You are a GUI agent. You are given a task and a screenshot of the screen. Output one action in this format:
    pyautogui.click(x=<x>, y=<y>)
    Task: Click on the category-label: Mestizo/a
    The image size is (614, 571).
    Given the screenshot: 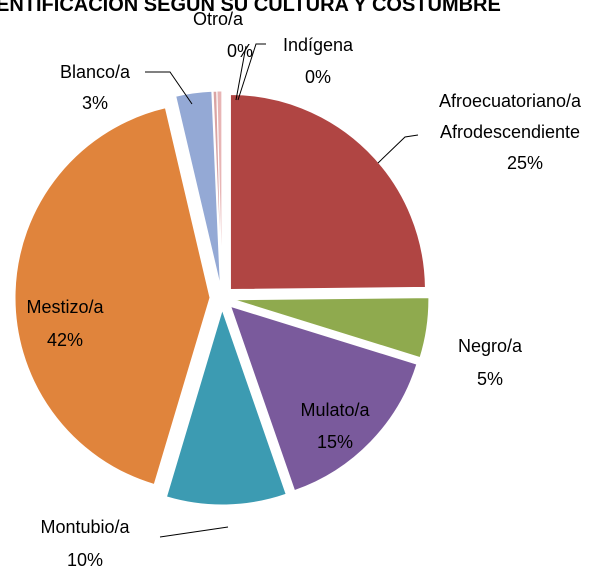 What is the action you would take?
    pyautogui.click(x=65, y=307)
    